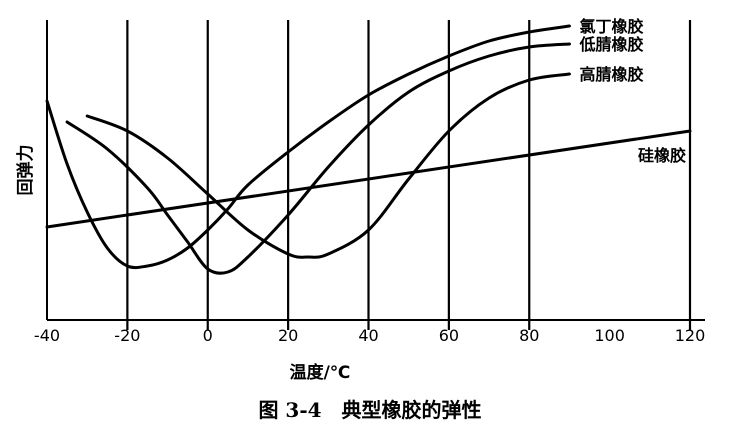  What do you see at coordinates (611, 74) in the screenshot?
I see `series-label: 高腈橡胶` at bounding box center [611, 74].